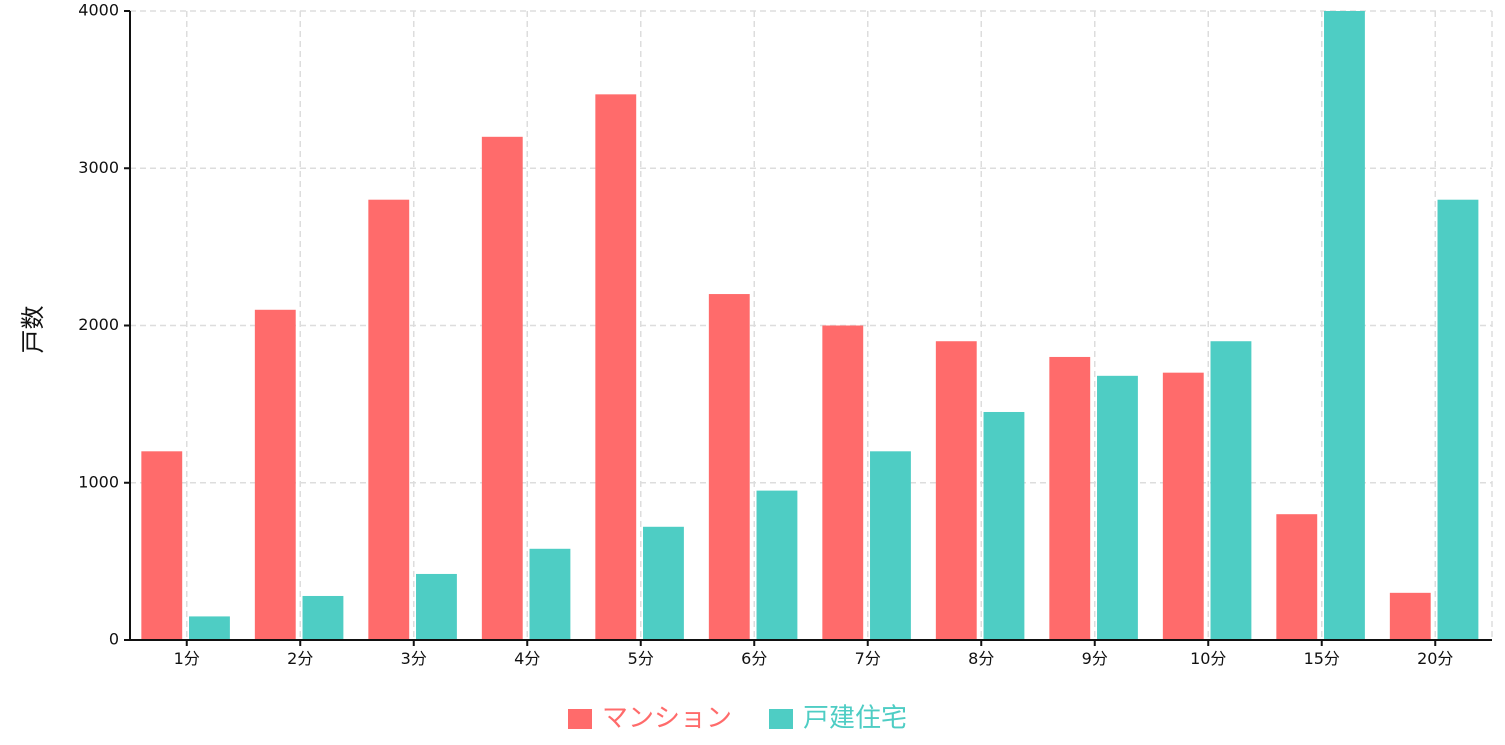 This screenshot has width=1505, height=745. What do you see at coordinates (754, 658) in the screenshot?
I see `x-tick-label: 6分` at bounding box center [754, 658].